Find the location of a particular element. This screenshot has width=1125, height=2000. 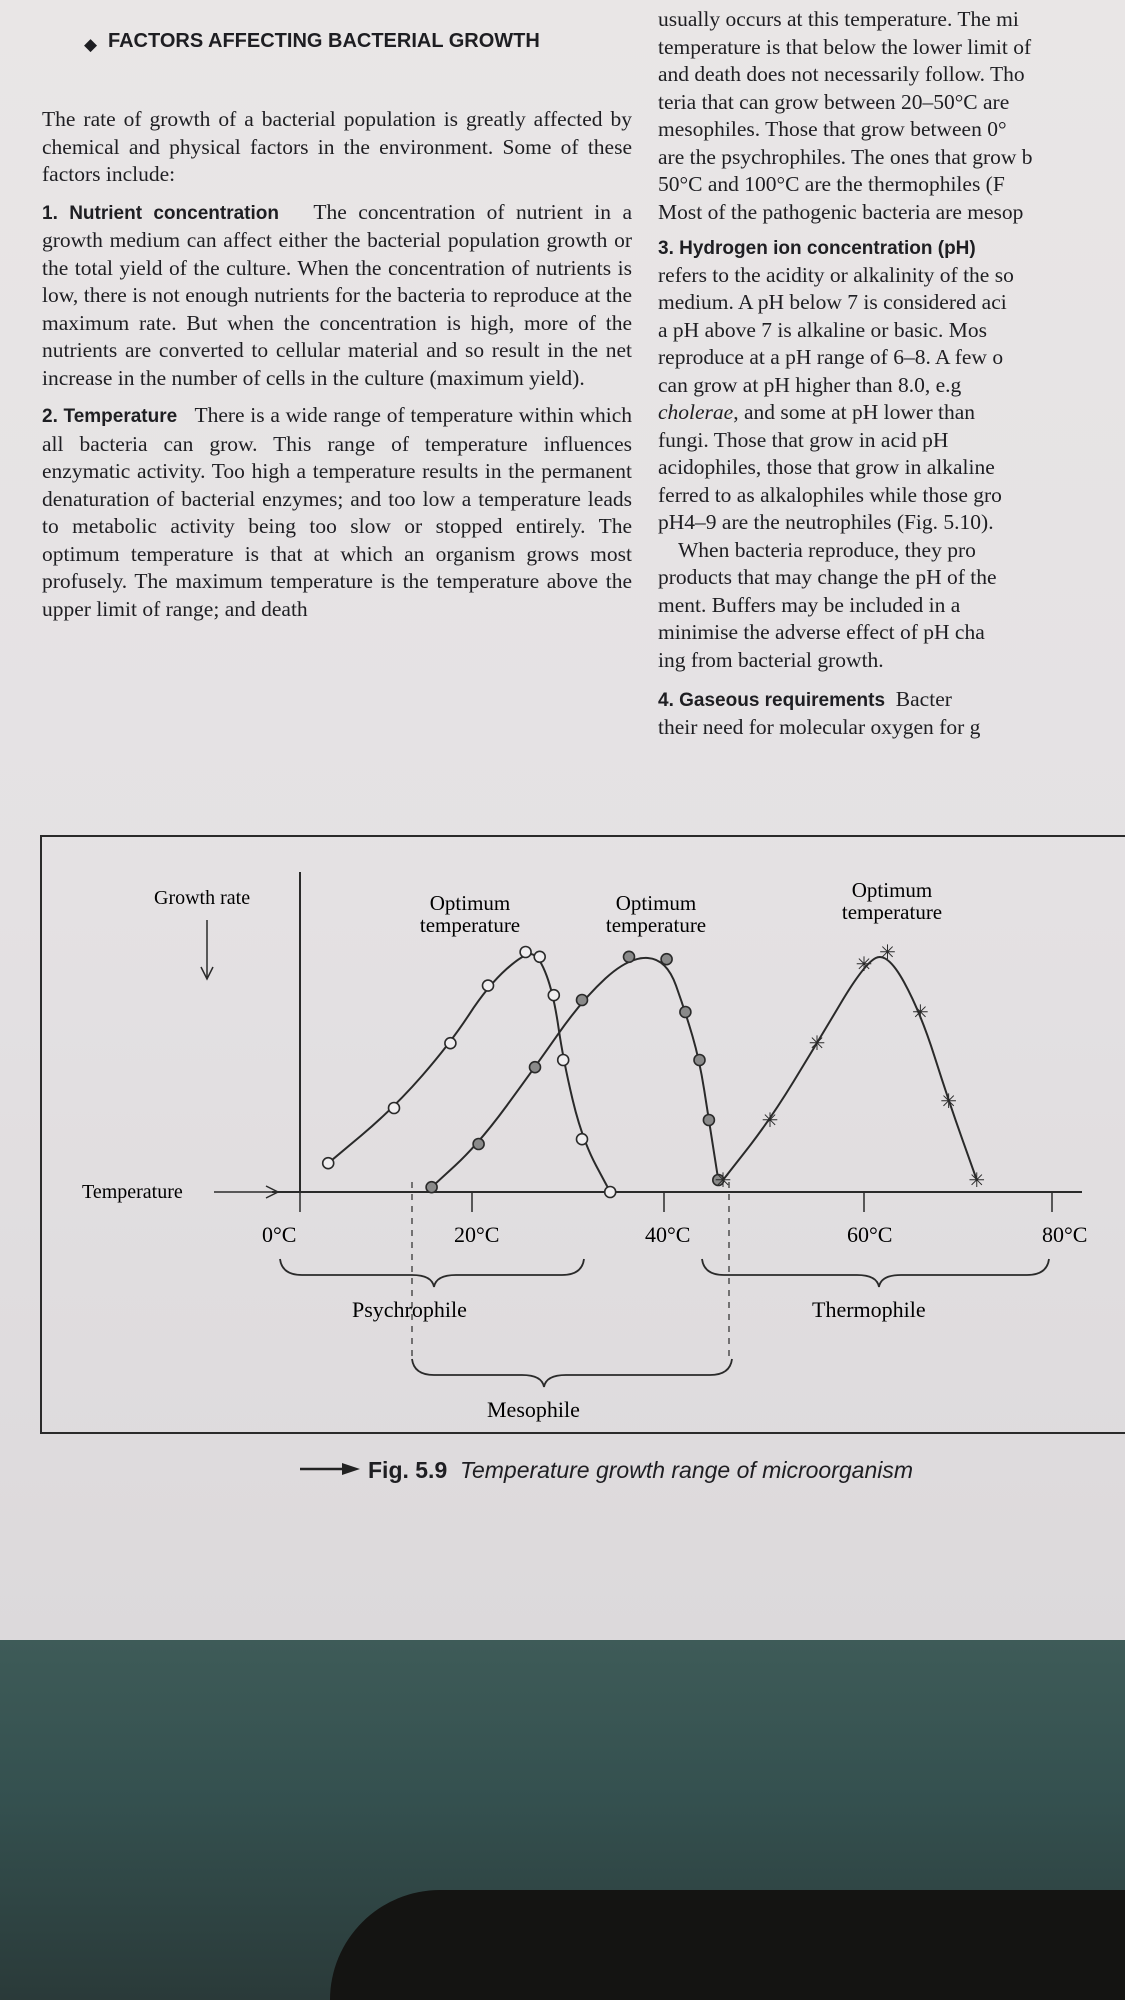

psychrophile-curve is located at coordinates (469, 1073).